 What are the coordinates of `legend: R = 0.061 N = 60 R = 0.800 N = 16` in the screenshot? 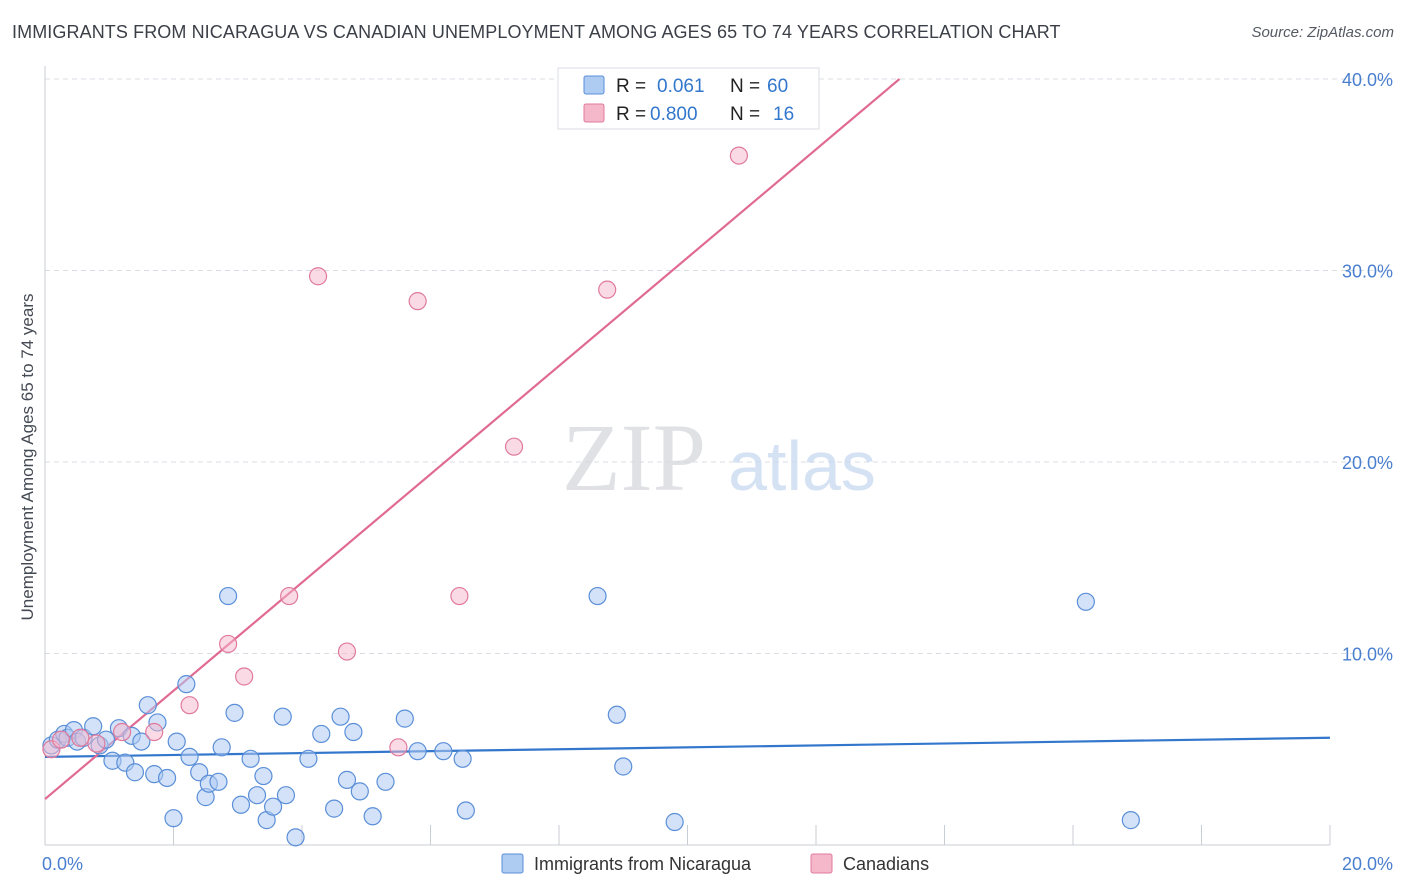 It's located at (688, 98).